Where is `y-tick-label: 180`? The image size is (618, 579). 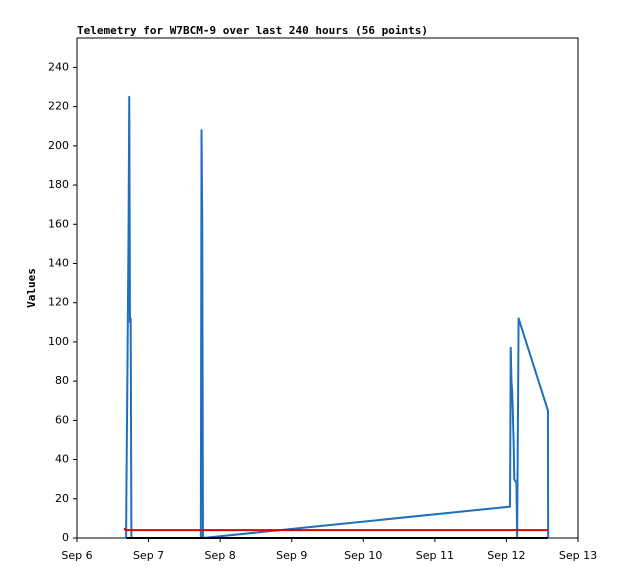 y-tick-label: 180 is located at coordinates (58, 184).